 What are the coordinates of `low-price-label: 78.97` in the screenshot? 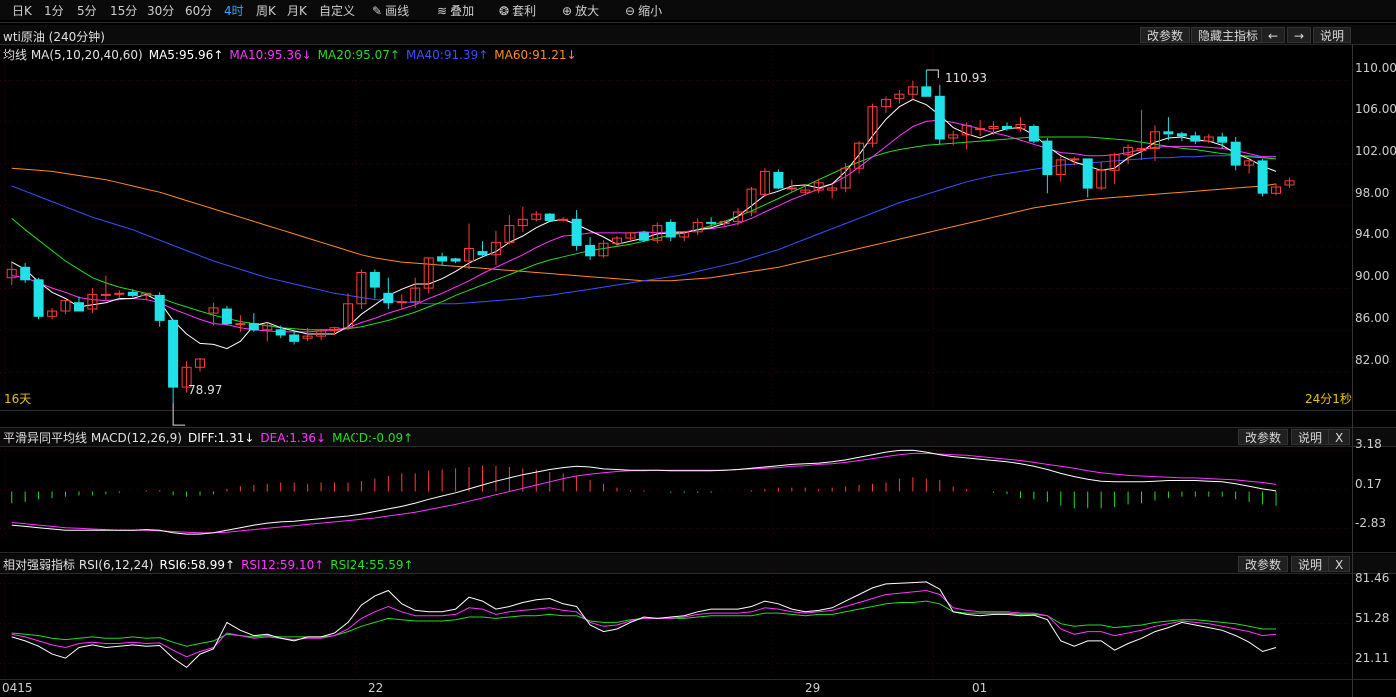 It's located at (205, 390).